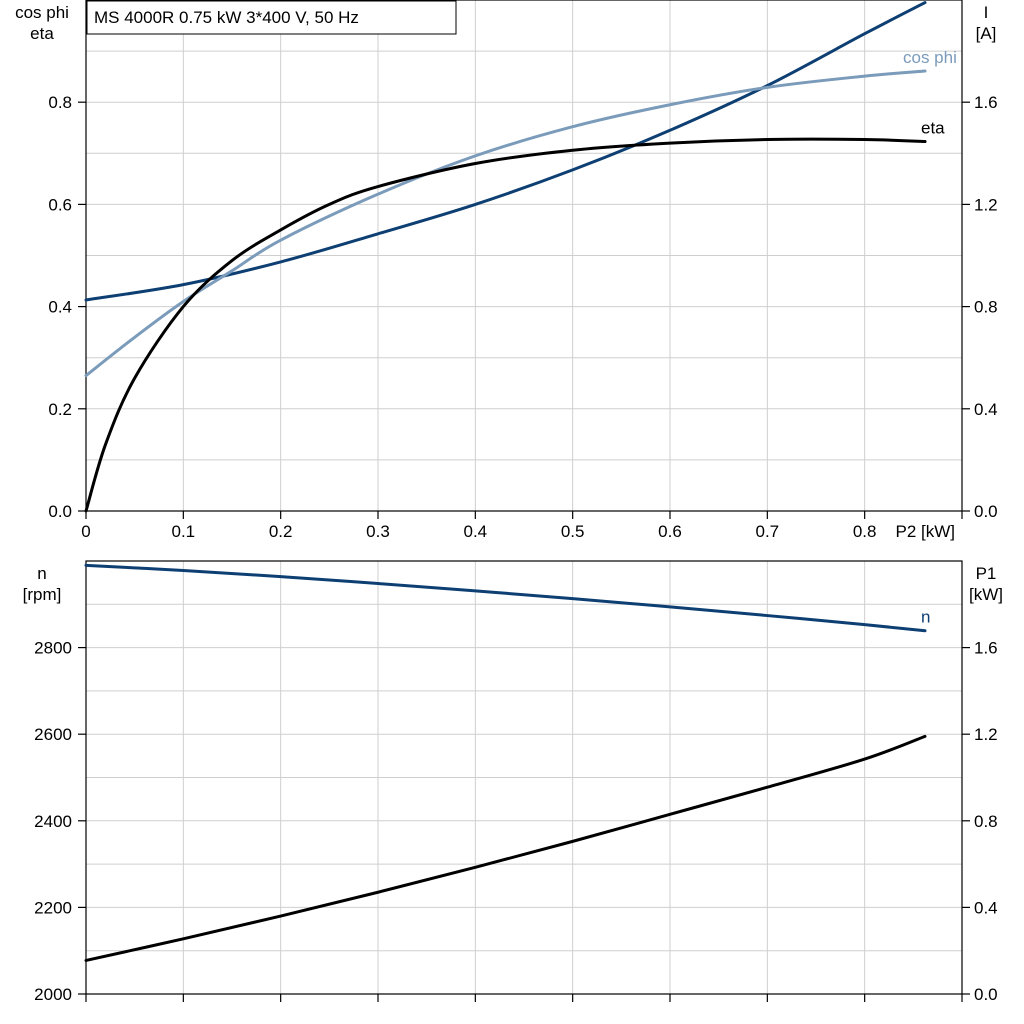 The width and height of the screenshot is (1024, 1024). Describe the element at coordinates (476, 531) in the screenshot. I see `x-tick-label: 0.4` at that location.